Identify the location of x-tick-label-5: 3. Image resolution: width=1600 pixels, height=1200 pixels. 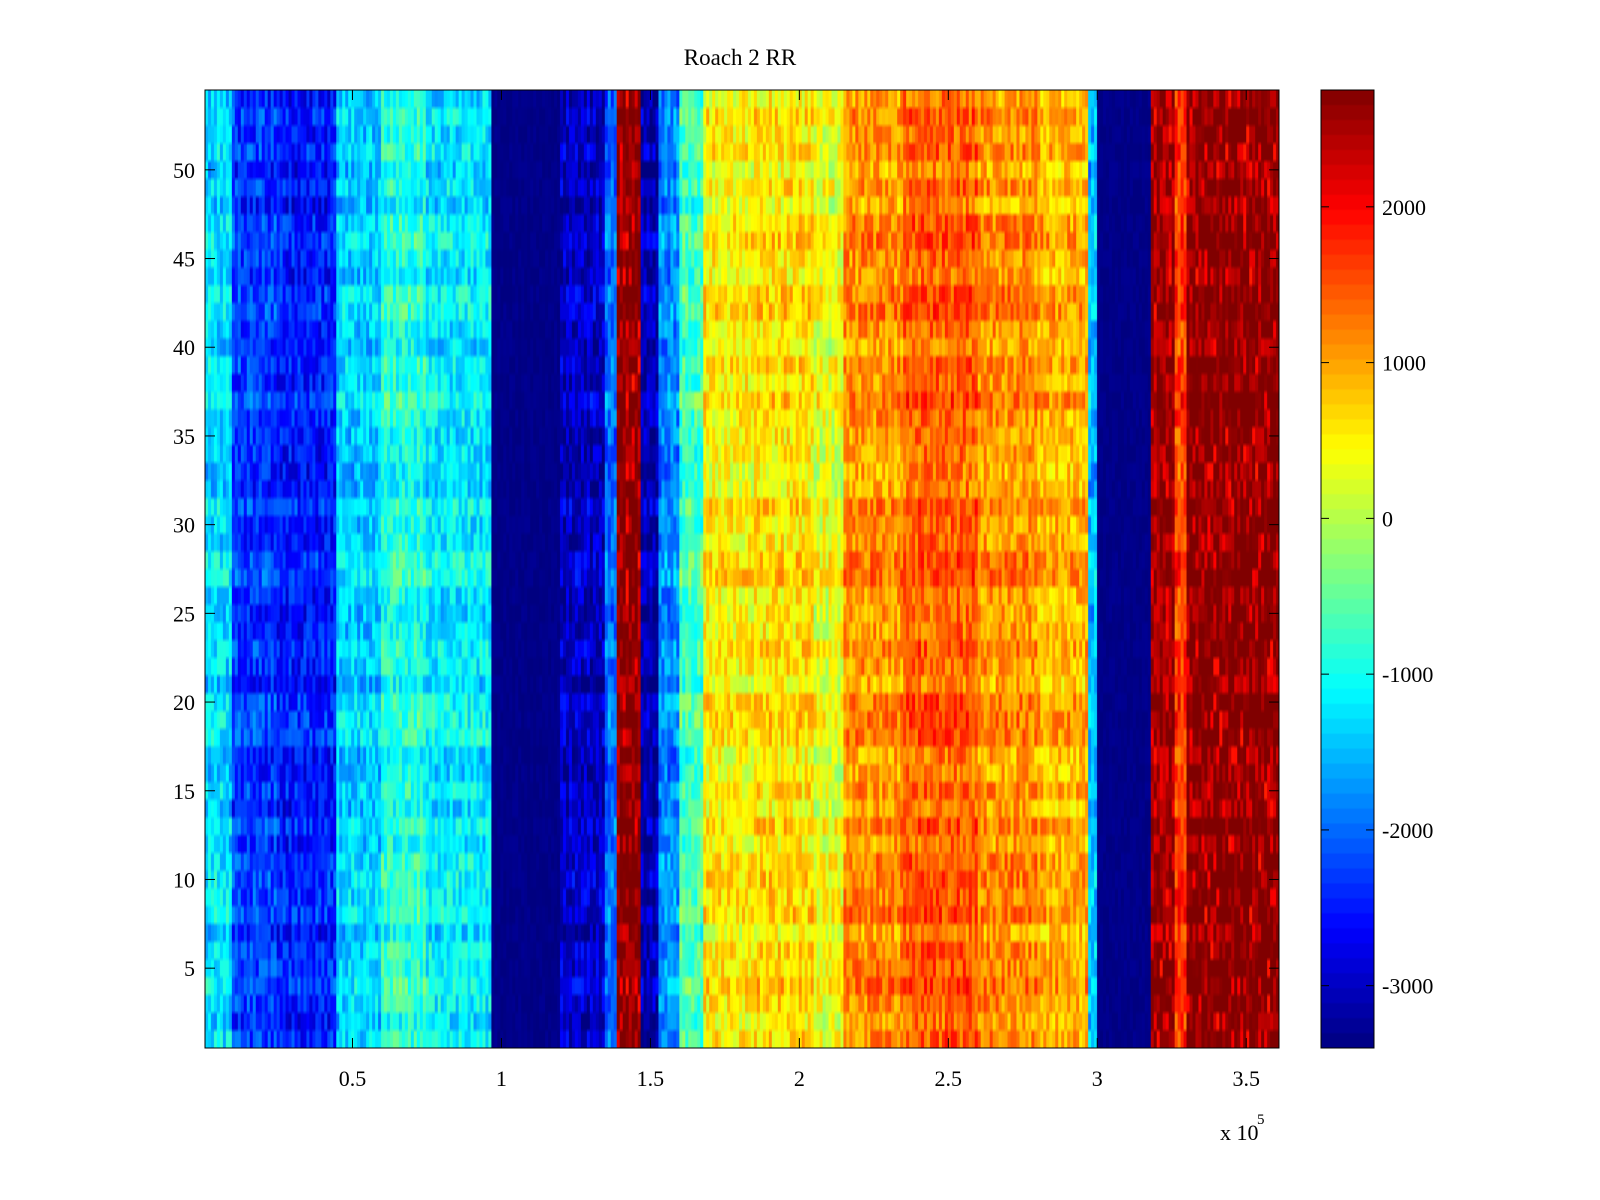
(1097, 1078).